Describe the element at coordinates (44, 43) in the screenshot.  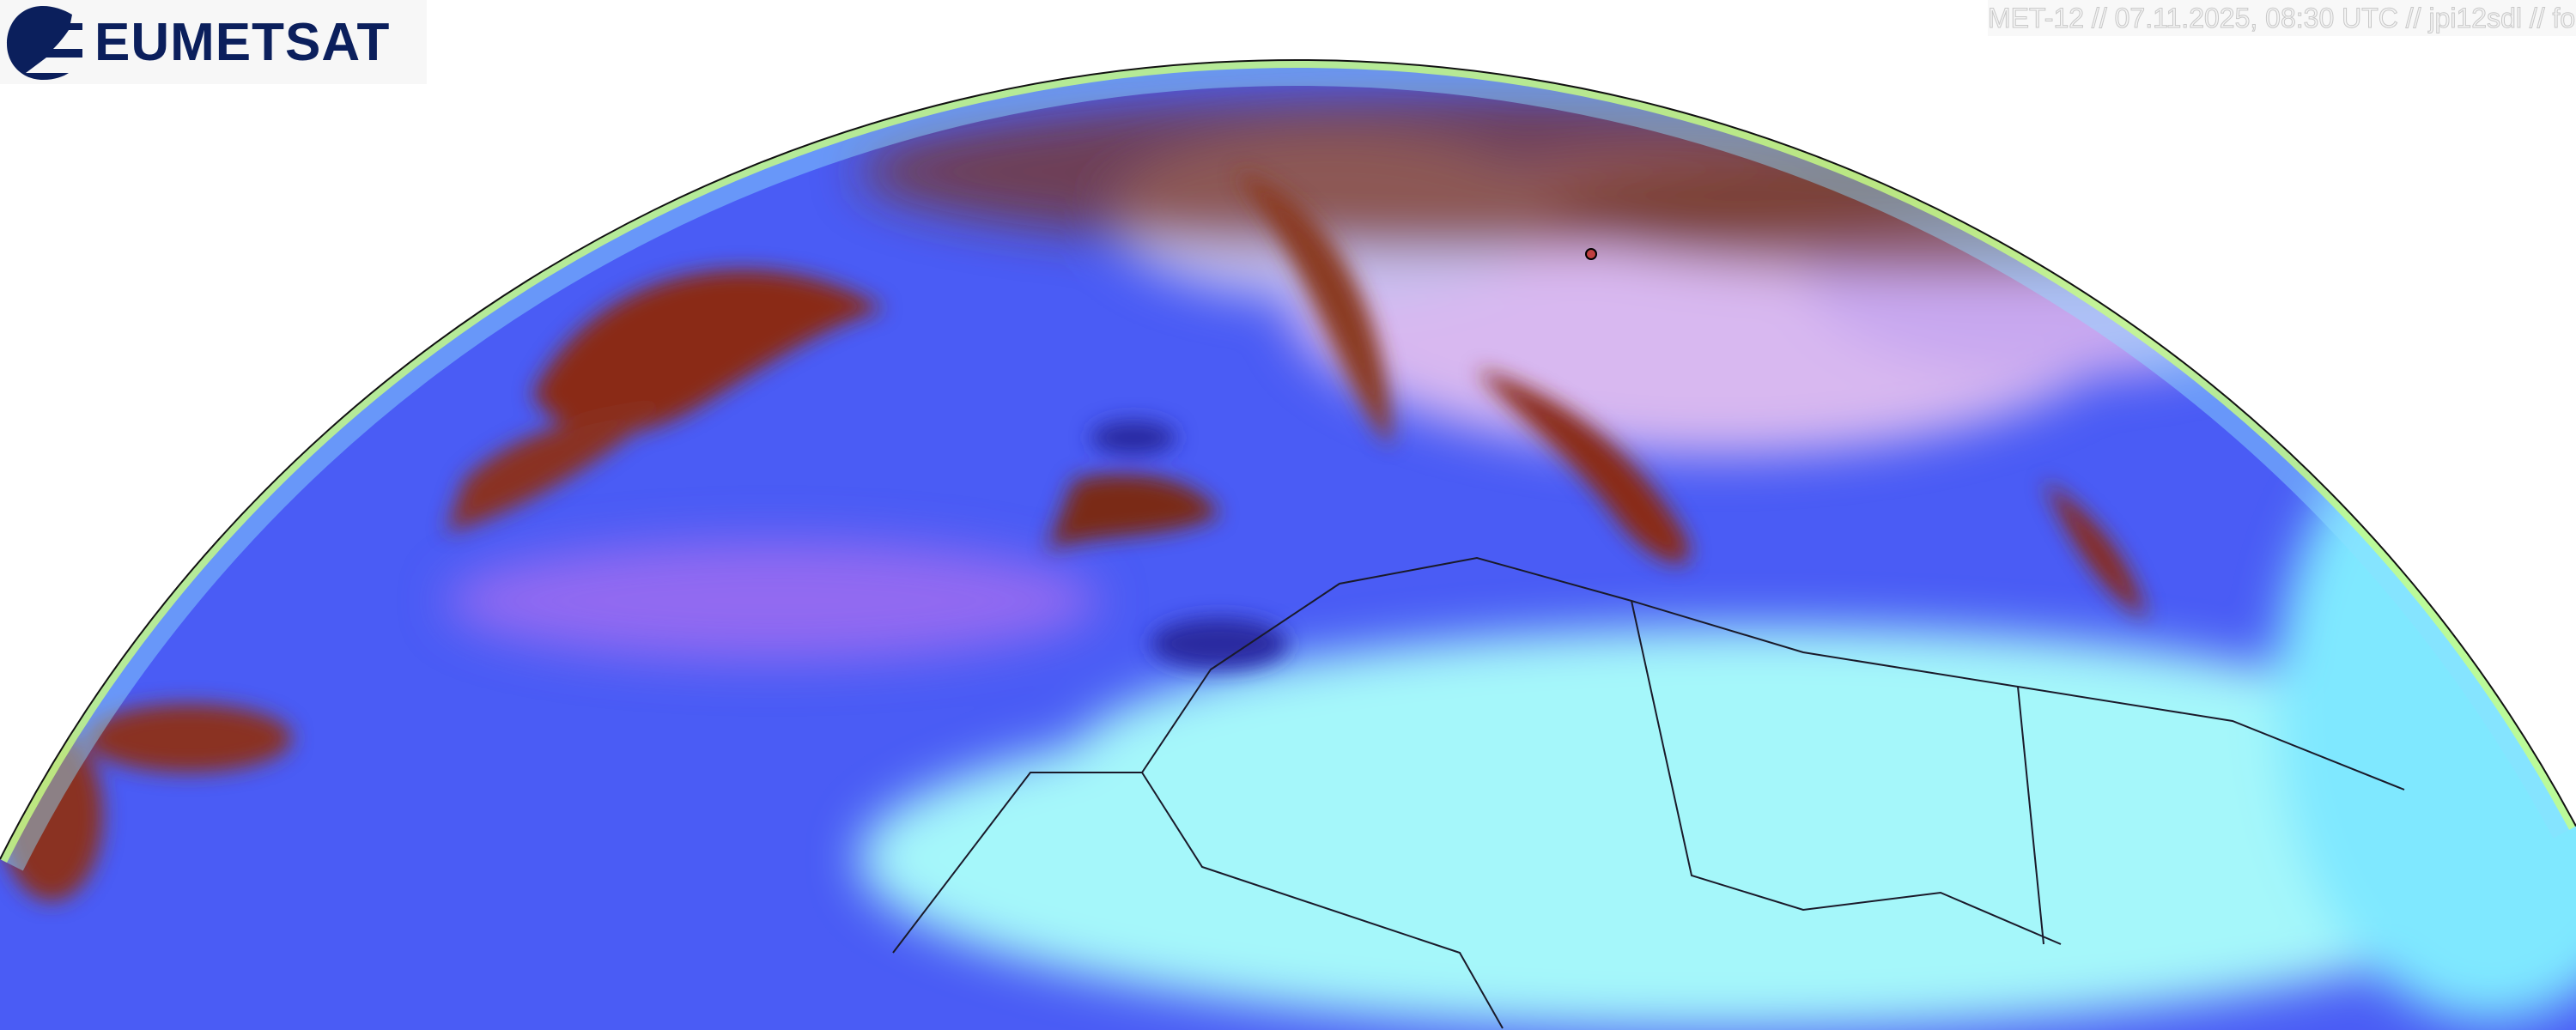
I see `eumetsat-emblem-icon` at that location.